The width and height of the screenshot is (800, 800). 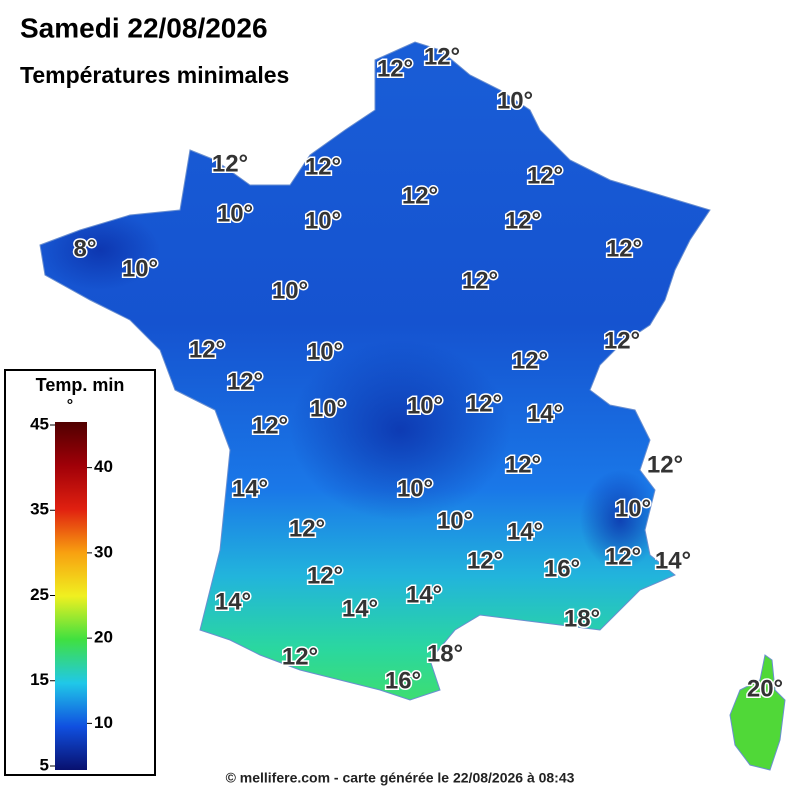 What do you see at coordinates (39, 679) in the screenshot?
I see `tick-label: 15` at bounding box center [39, 679].